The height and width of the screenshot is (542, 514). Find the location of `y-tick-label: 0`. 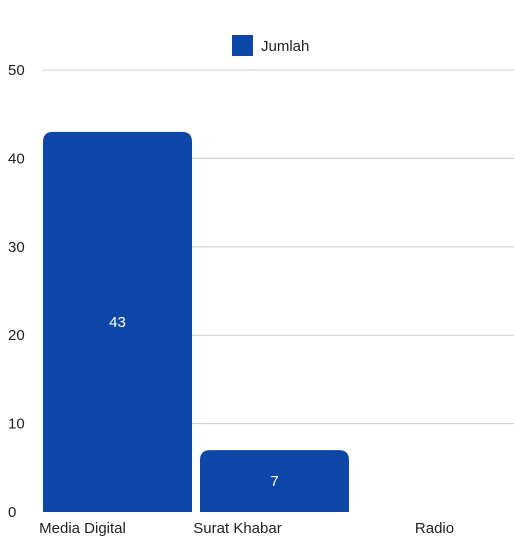

y-tick-label: 0 is located at coordinates (12, 512).